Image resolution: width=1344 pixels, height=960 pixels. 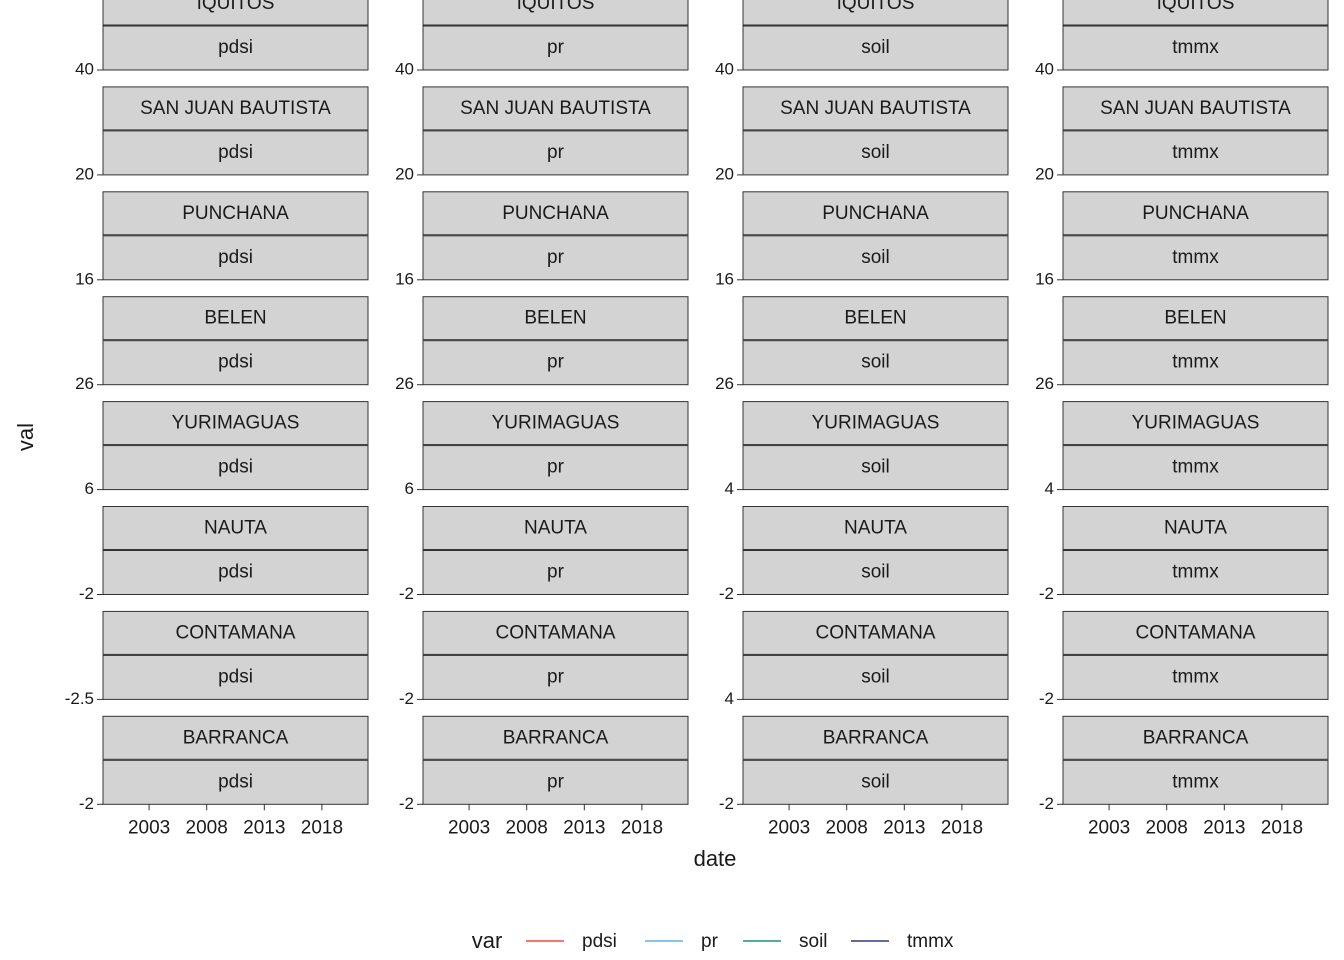 I want to click on legend-label: soil, so click(x=813, y=941).